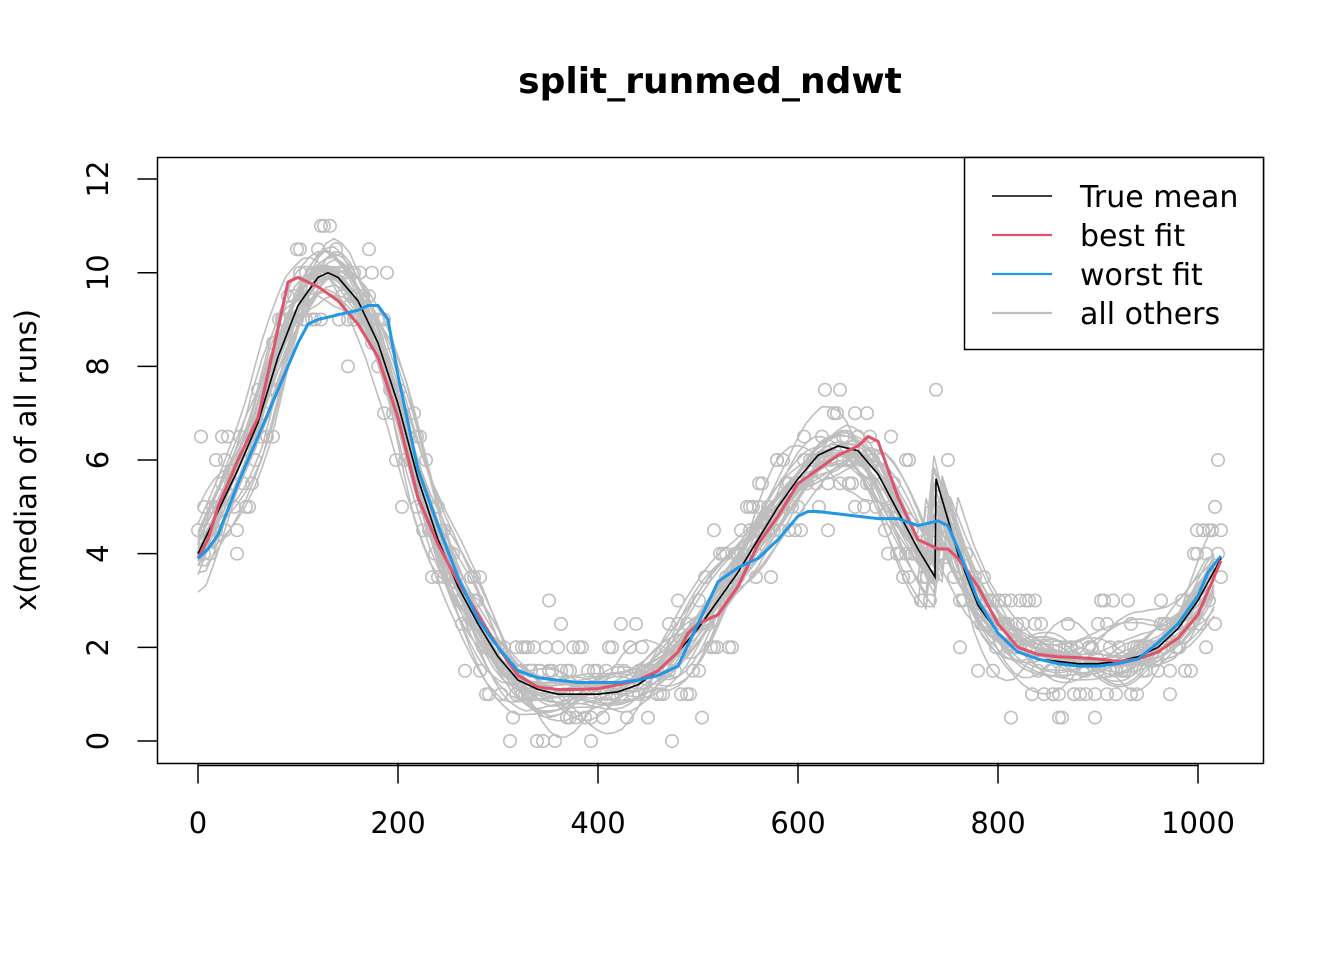 This screenshot has height=960, width=1344. Describe the element at coordinates (98, 179) in the screenshot. I see `y-tick-label: 12` at that location.